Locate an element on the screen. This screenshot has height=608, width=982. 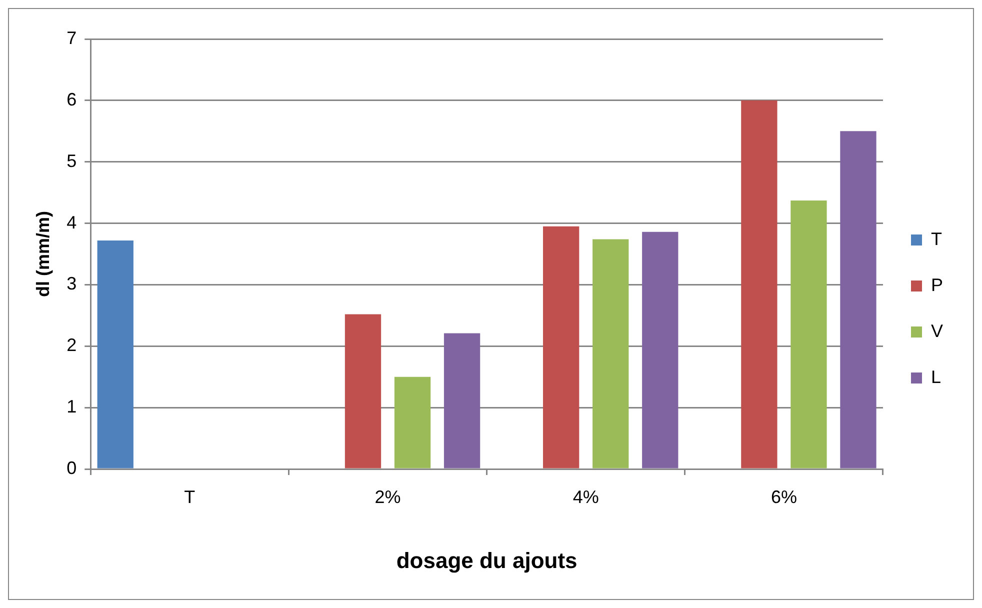
y-tick-label: 6 is located at coordinates (71, 99).